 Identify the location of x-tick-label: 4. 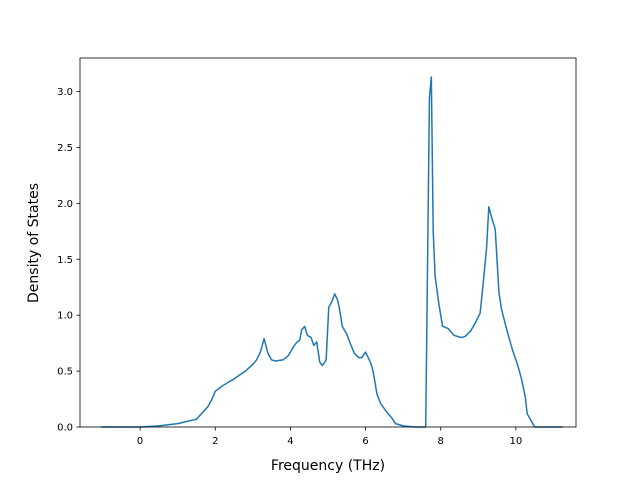
(290, 441).